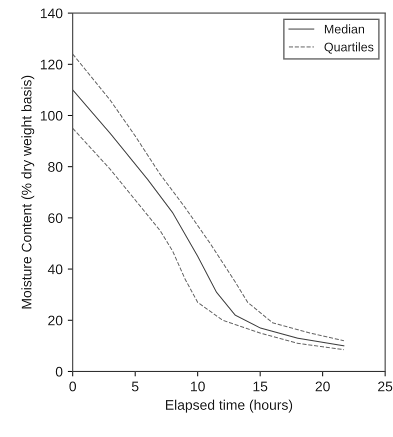  I want to click on x-tick-label: 10, so click(198, 387).